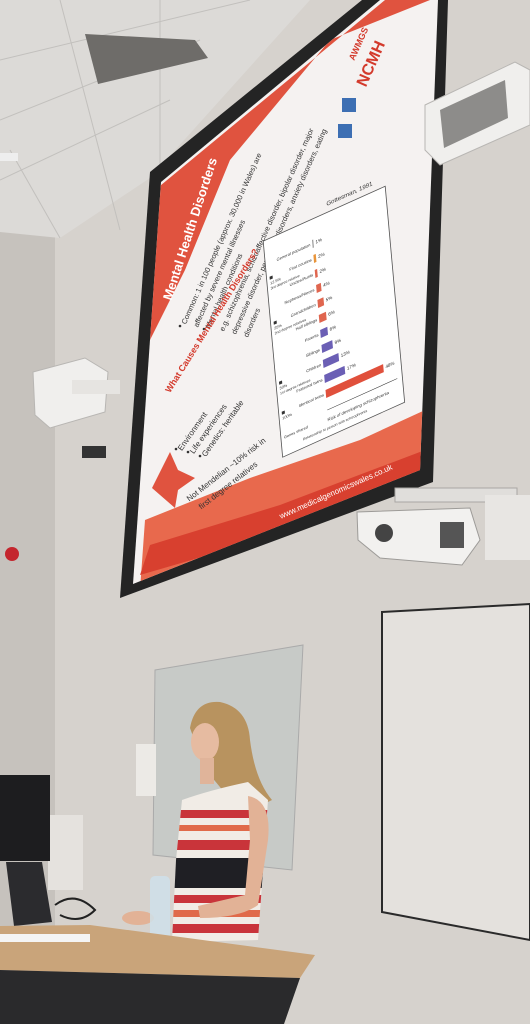 The height and width of the screenshot is (1024, 530). Describe the element at coordinates (319, 241) in the screenshot. I see `bar-value: 1%` at that location.